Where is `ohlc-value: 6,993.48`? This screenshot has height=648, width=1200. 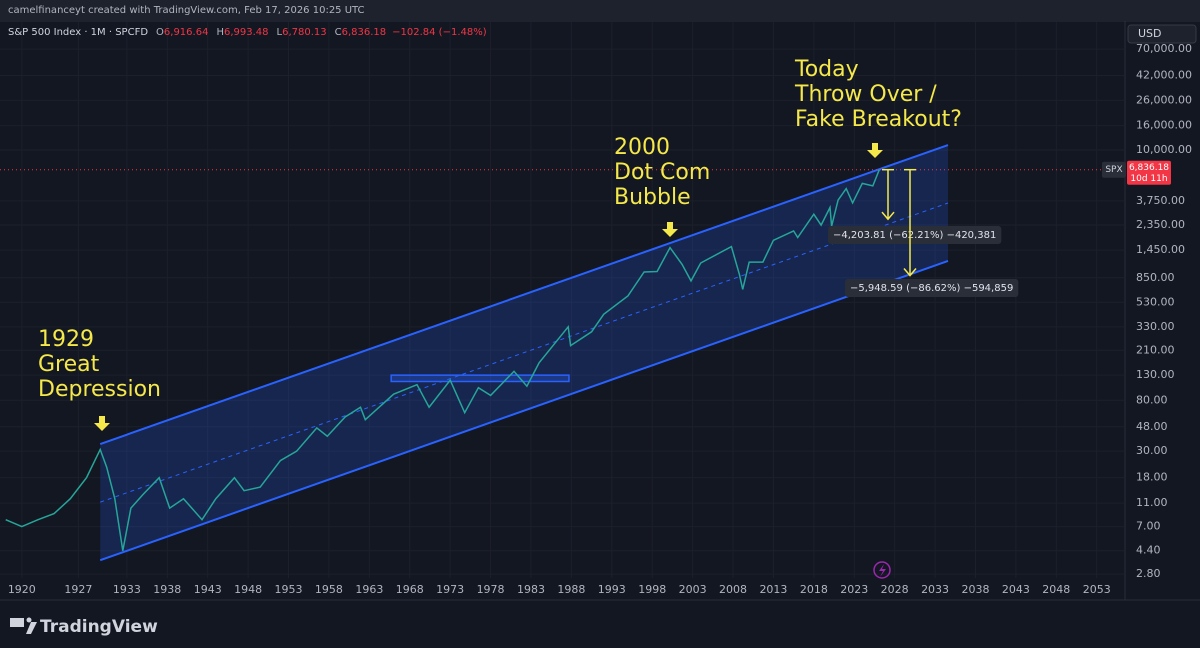
ohlc-value: 6,993.48 is located at coordinates (246, 32).